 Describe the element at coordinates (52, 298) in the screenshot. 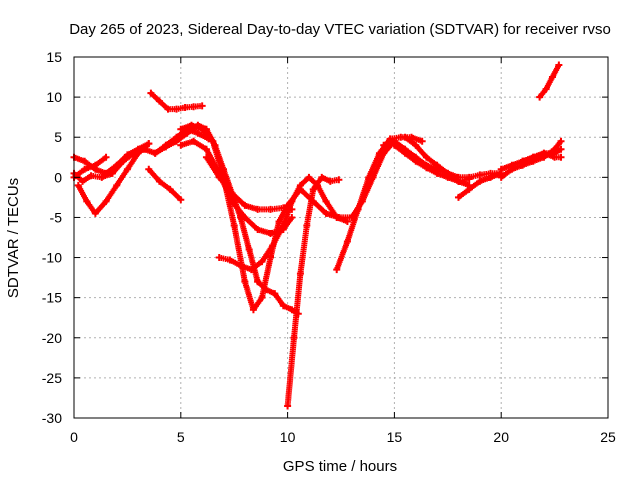

I see `y-tick-label: -15` at that location.